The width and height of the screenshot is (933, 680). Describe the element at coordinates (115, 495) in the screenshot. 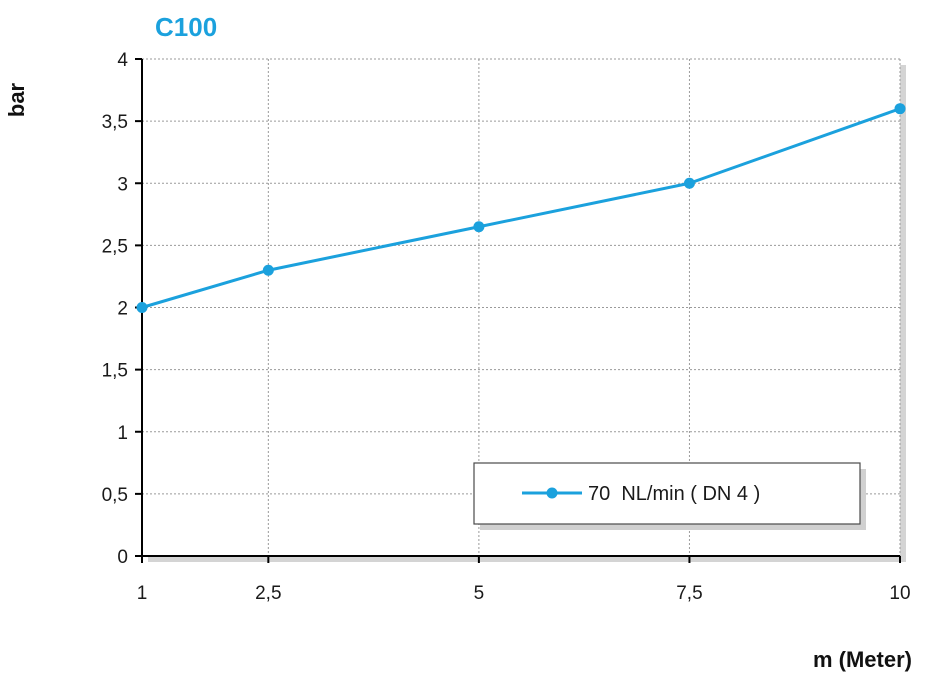

I see `y-tick-label: 0,5` at that location.